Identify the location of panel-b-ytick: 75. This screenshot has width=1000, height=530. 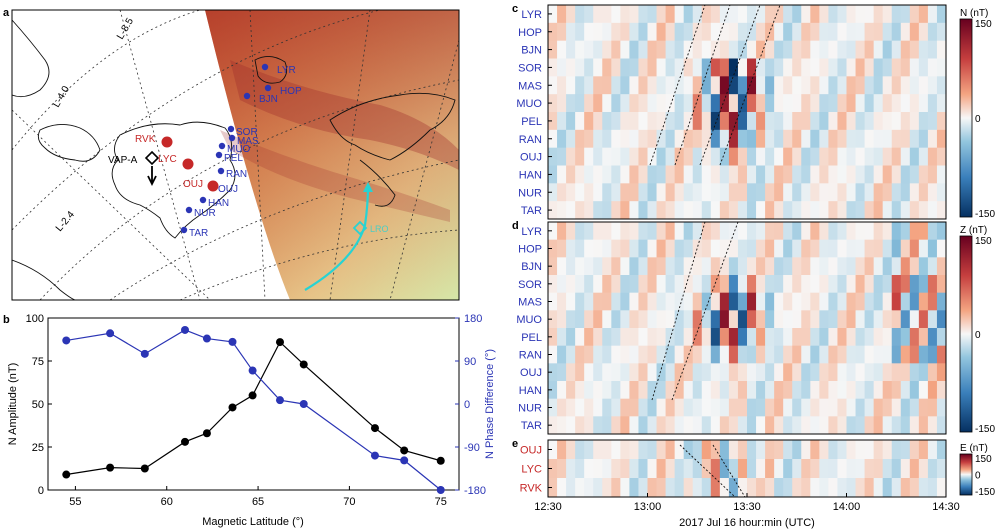
(38, 362).